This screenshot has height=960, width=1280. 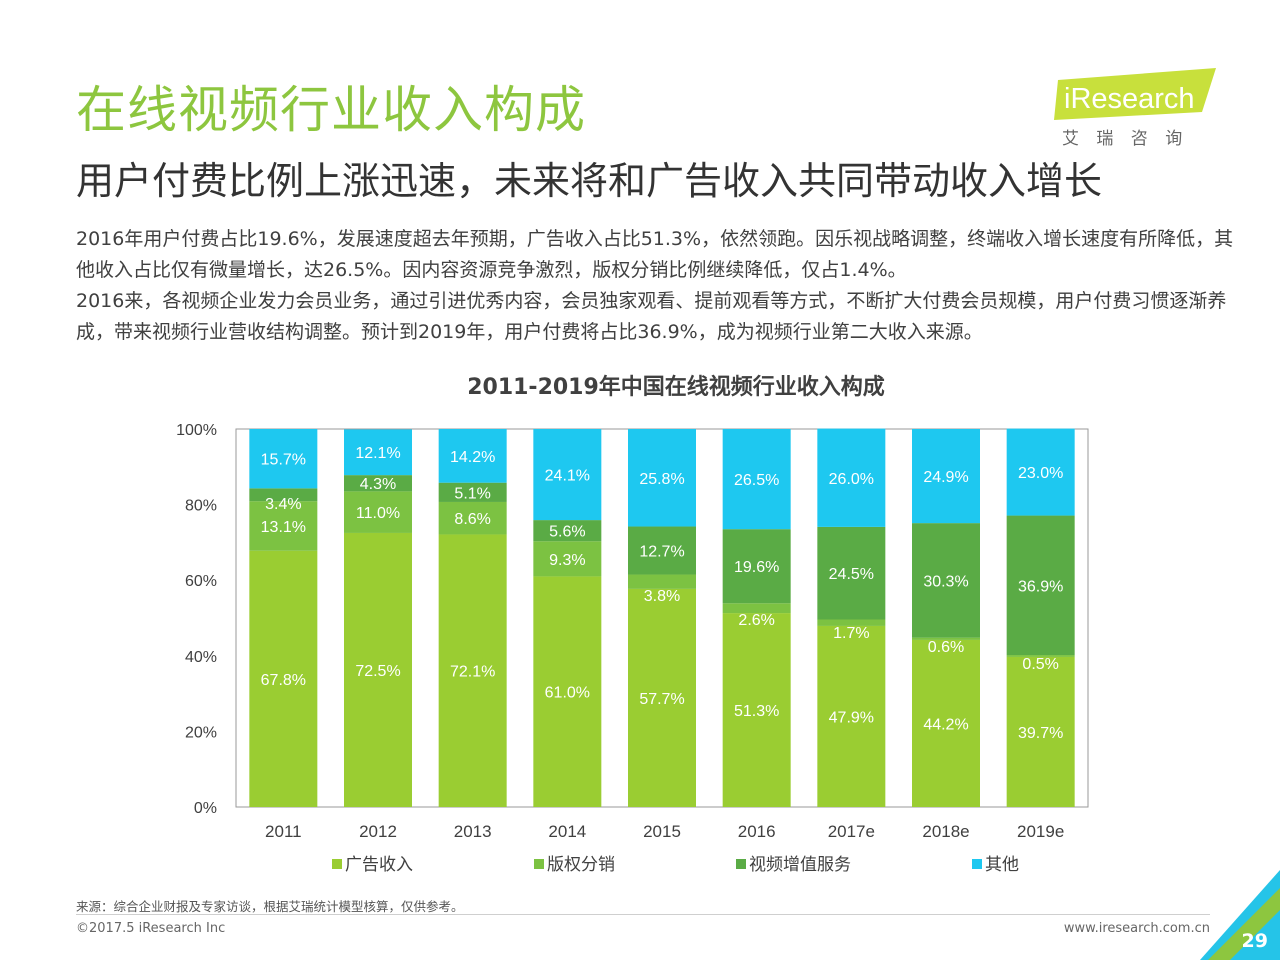 What do you see at coordinates (1136, 928) in the screenshot?
I see `website-link: www.iresearch.com.cn` at bounding box center [1136, 928].